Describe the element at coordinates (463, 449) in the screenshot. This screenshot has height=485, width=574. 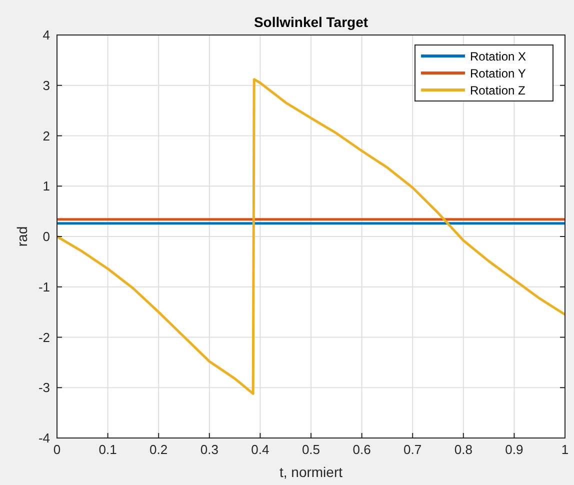
I see `x-tick-label: 0.8` at that location.